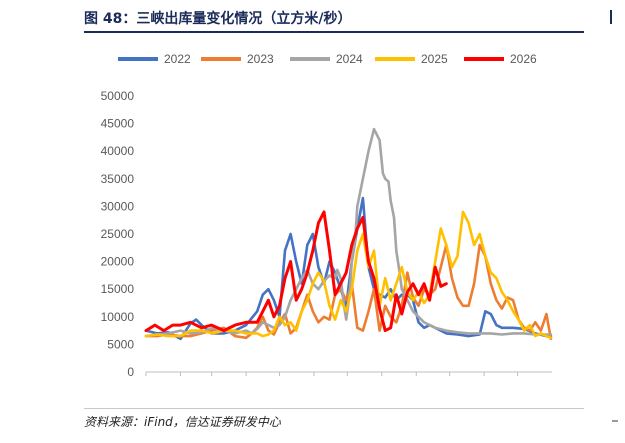  I want to click on adjacent-column-edge-bottom, so click(615, 421).